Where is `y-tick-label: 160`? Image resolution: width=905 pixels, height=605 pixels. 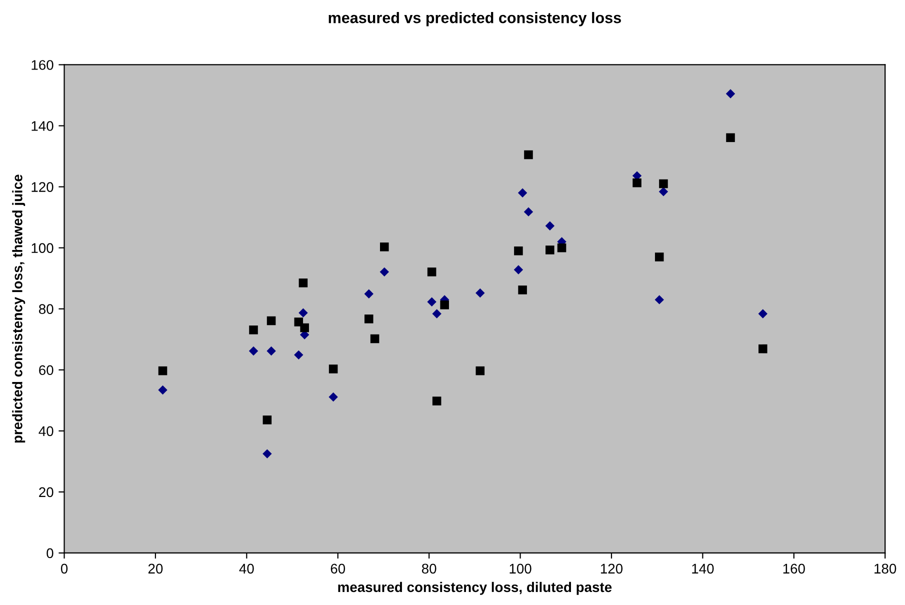
y-tick-label: 160 is located at coordinates (43, 65).